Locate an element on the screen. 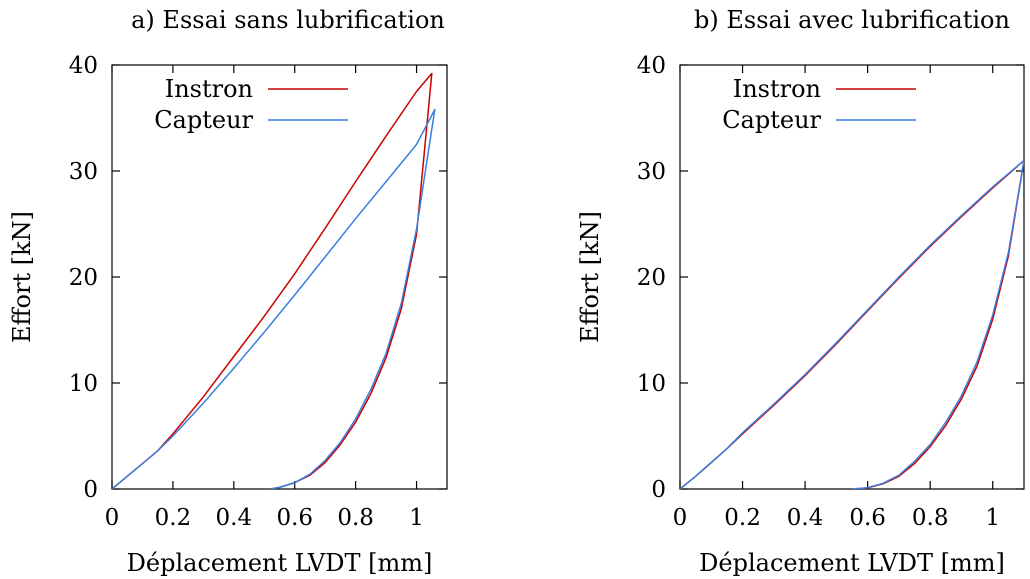 Image resolution: width=1030 pixels, height=579 pixels. chart-title: a) Essai sans lubrification is located at coordinates (288, 20).